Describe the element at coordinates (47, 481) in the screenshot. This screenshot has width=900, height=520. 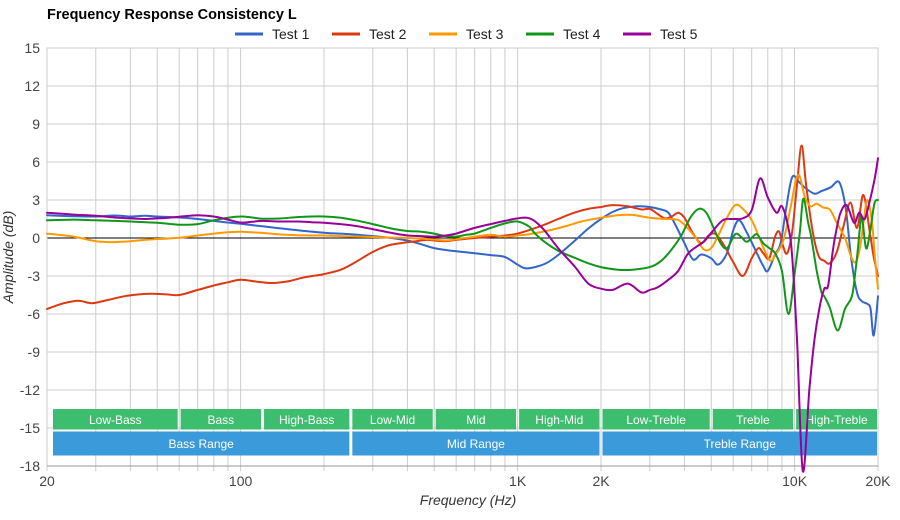
I see `x-tick-label-20: 20` at that location.